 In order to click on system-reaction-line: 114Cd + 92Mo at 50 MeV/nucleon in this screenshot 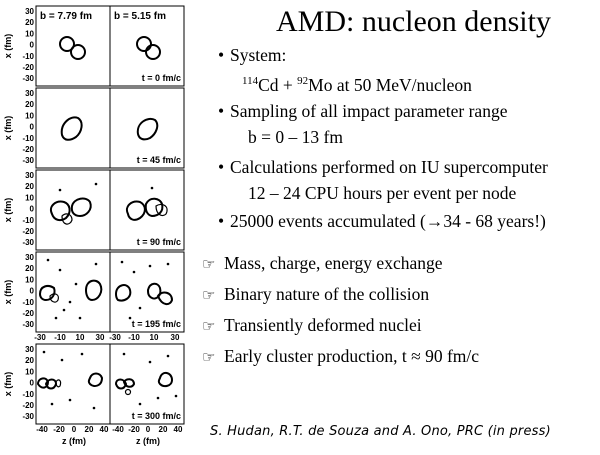, I will do `click(357, 84)`.